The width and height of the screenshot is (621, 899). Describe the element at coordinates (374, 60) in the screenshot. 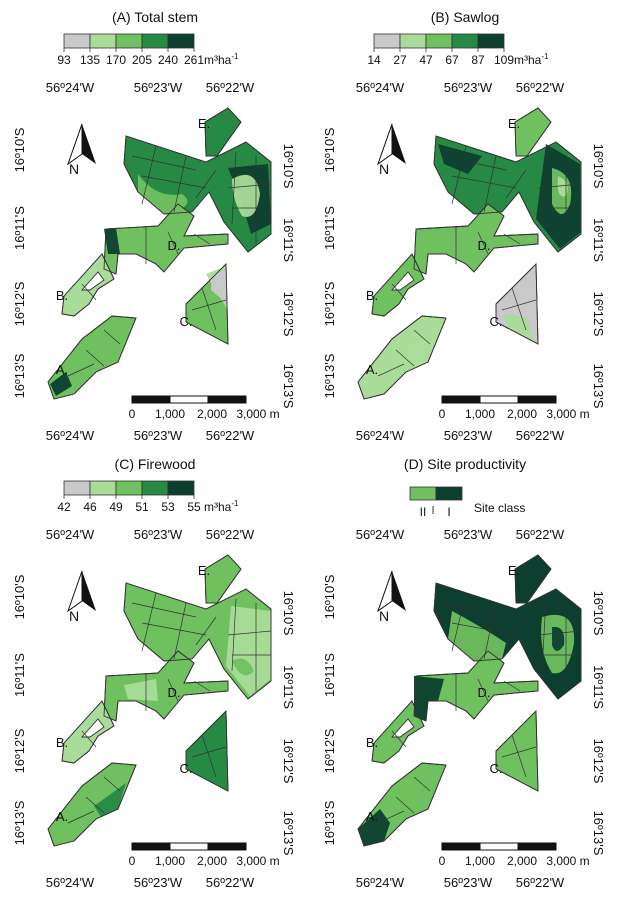

I see `legend-tick-label: 14` at that location.